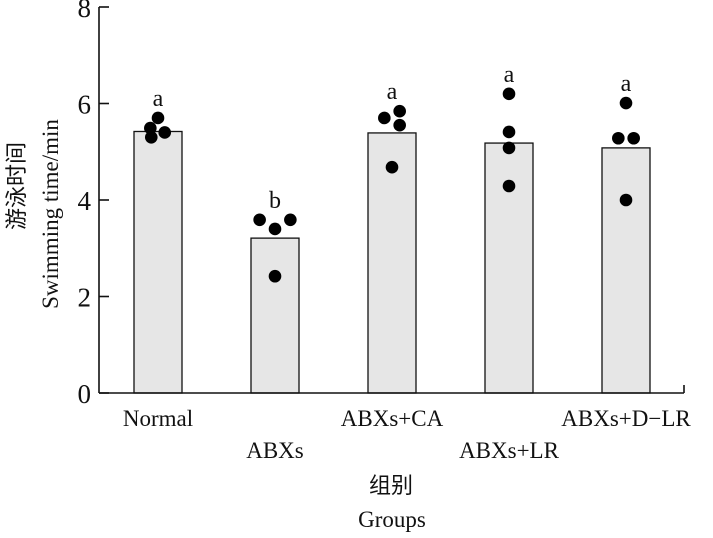 The image size is (713, 538). What do you see at coordinates (626, 418) in the screenshot?
I see `category-label: ABXs+D−LR` at bounding box center [626, 418].